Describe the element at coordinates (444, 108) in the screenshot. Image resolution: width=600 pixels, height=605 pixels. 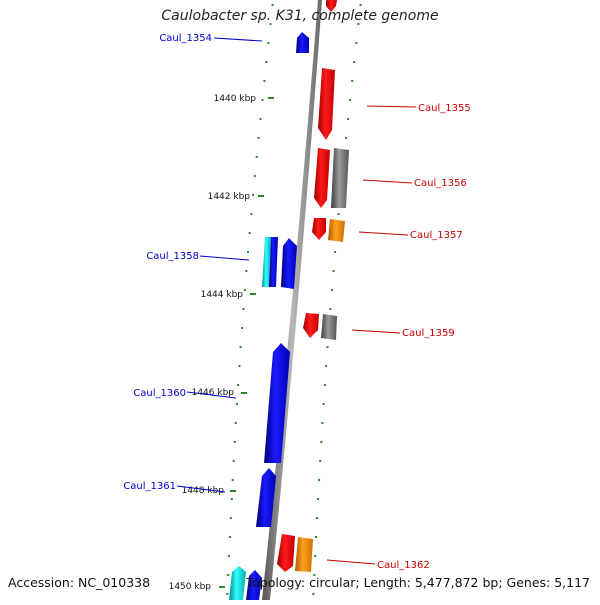
I see `gene-label-caul-1355: Caul_1355` at that location.